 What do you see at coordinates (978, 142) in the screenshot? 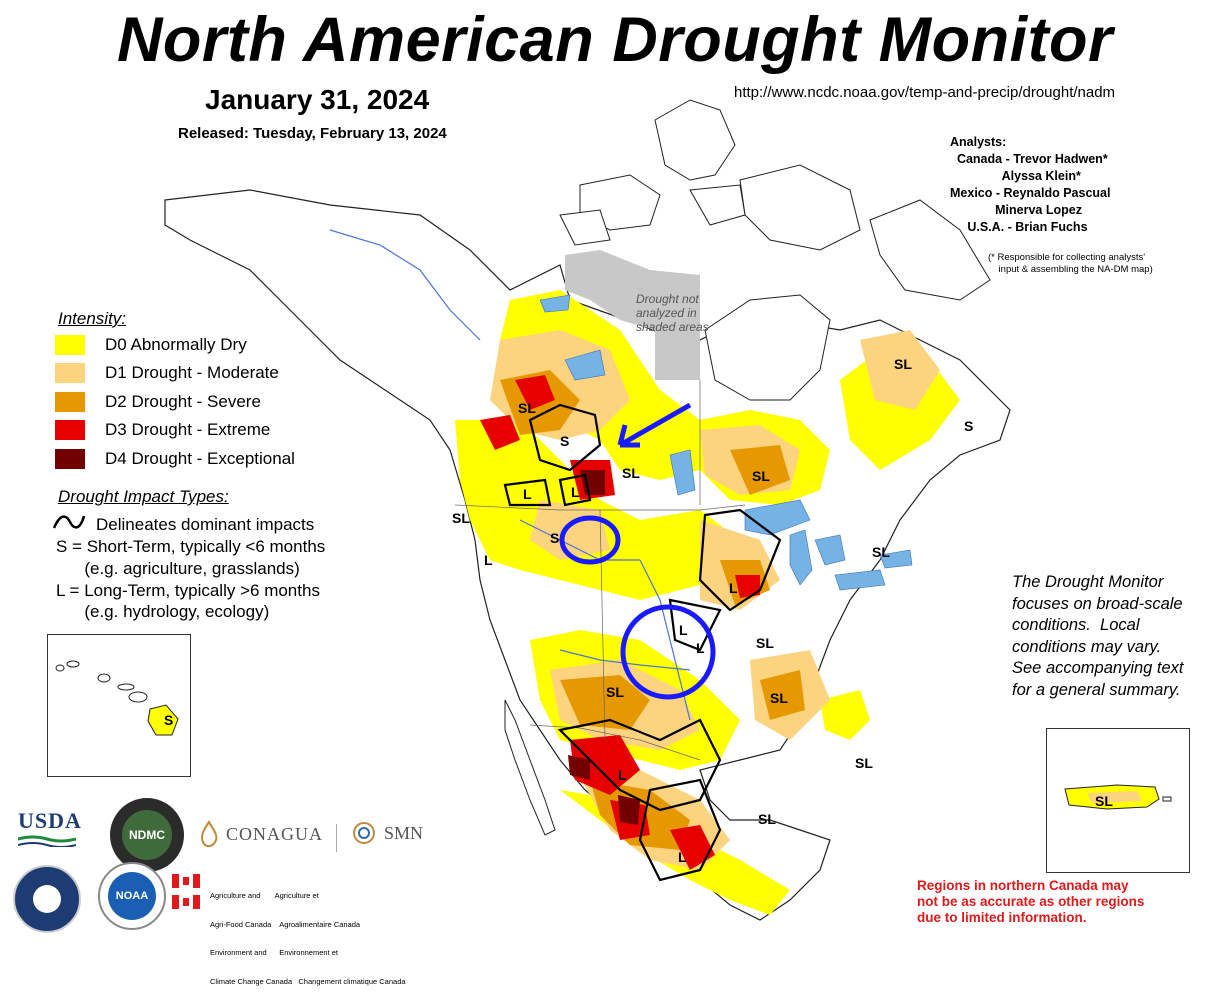
I see `analysts-heading: Analysts:` at bounding box center [978, 142].